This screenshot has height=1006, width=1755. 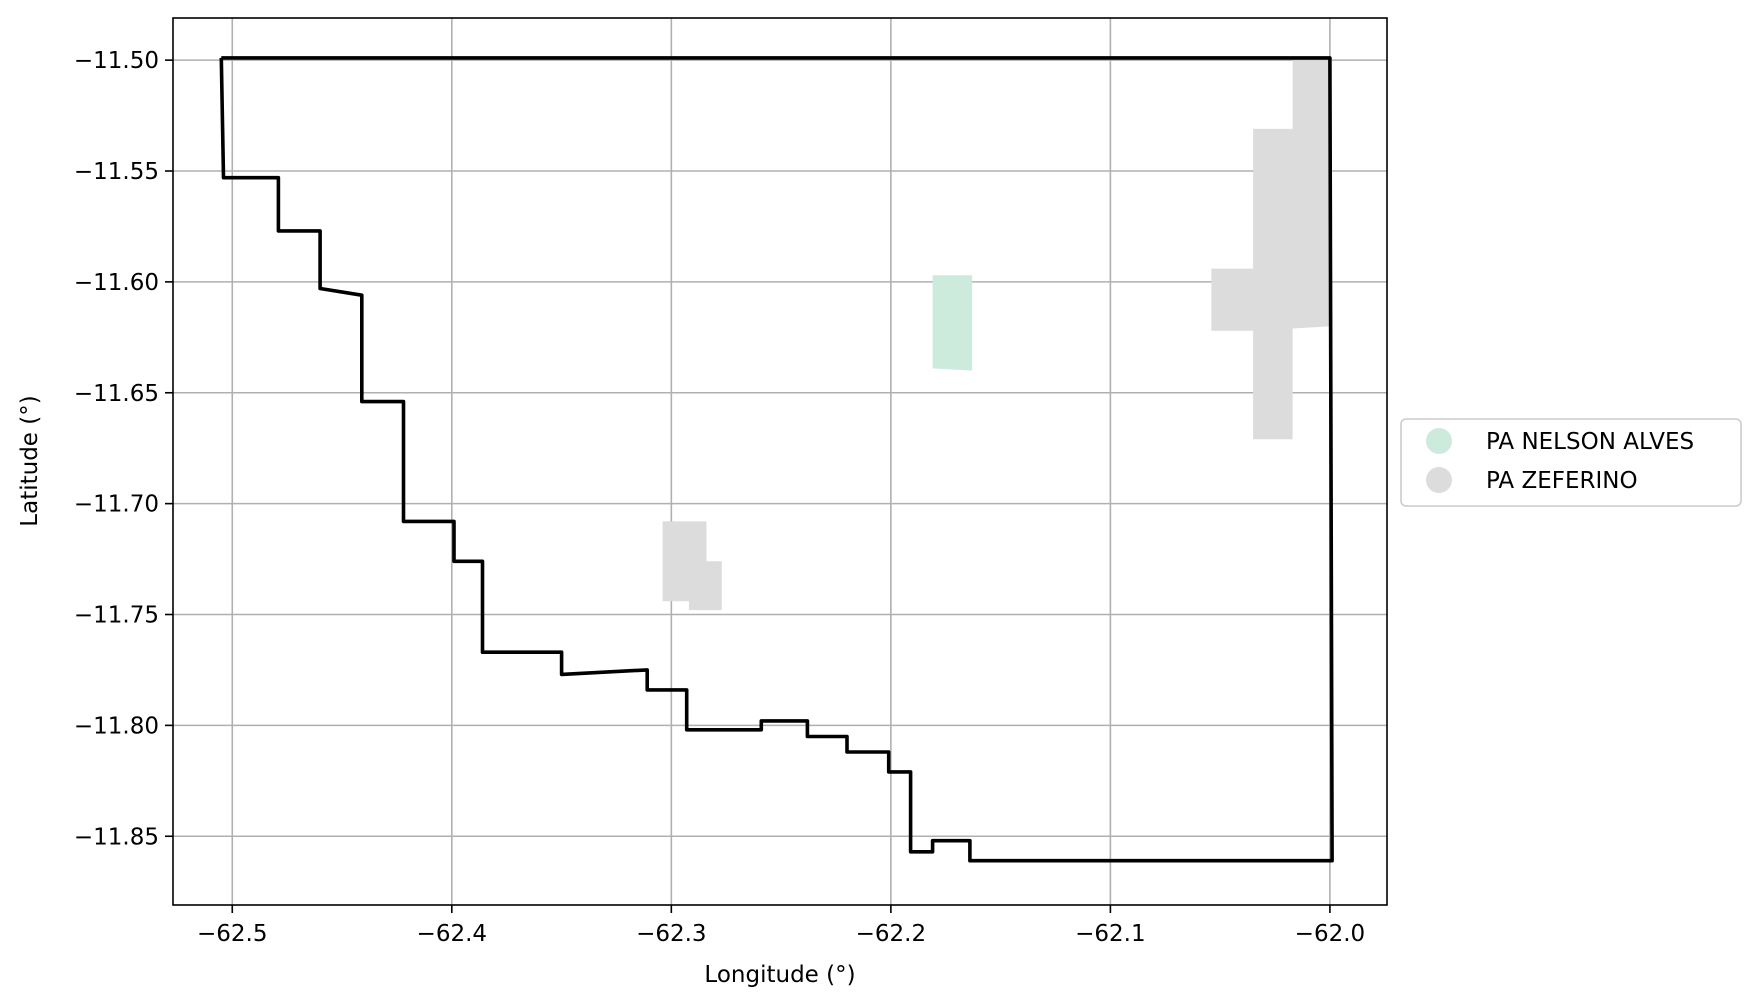 I want to click on y-axis-label: Latitude (°), so click(x=30, y=460).